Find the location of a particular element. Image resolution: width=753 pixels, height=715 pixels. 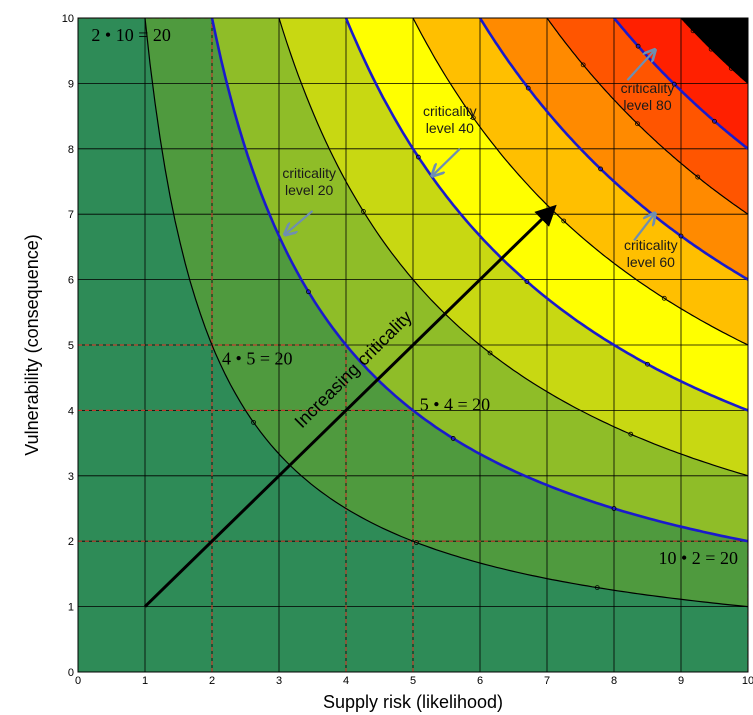

y-tick-label: 2 is located at coordinates (71, 542).